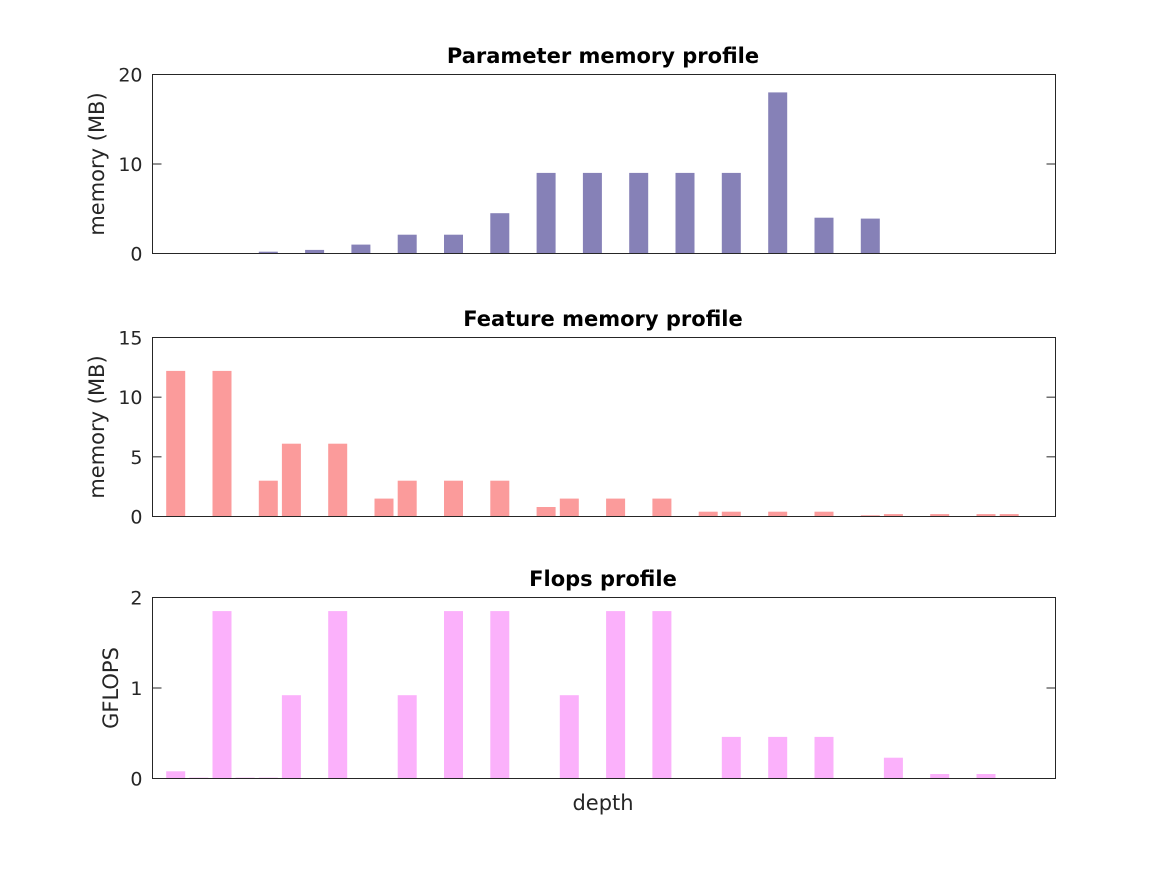 This screenshot has height=875, width=1167. What do you see at coordinates (136, 599) in the screenshot?
I see `y-tick-label: 2` at bounding box center [136, 599].